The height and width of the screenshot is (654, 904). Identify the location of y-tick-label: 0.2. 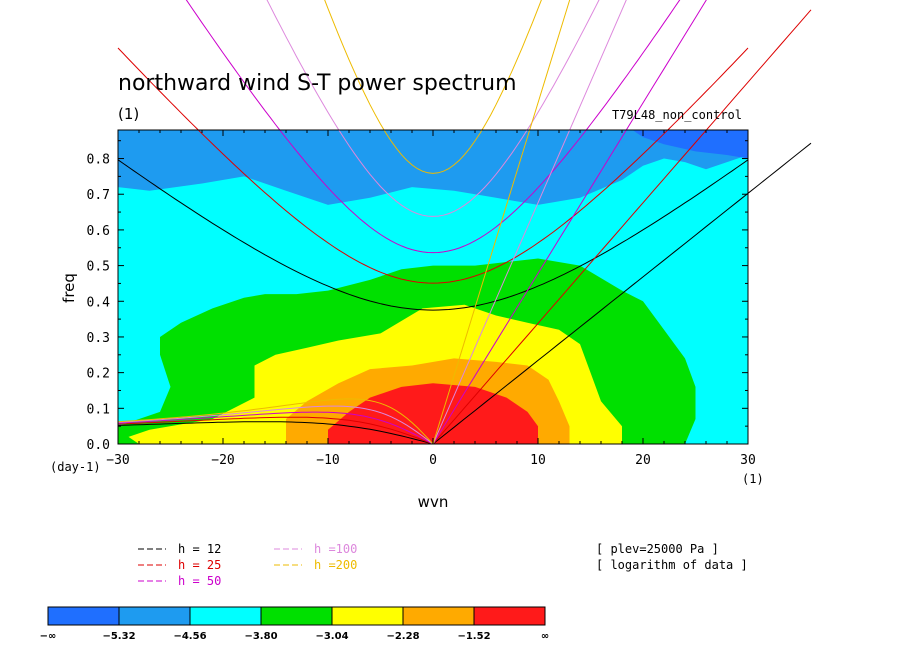
(98, 374).